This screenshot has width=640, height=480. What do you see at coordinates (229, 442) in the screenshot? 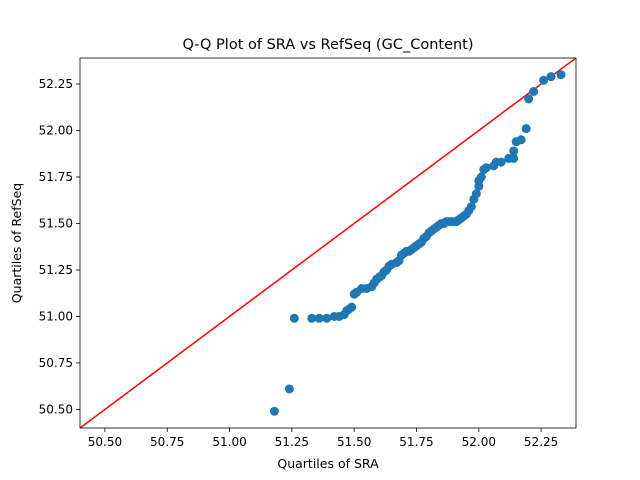
I see `x-tick-label: 51.00` at bounding box center [229, 442].